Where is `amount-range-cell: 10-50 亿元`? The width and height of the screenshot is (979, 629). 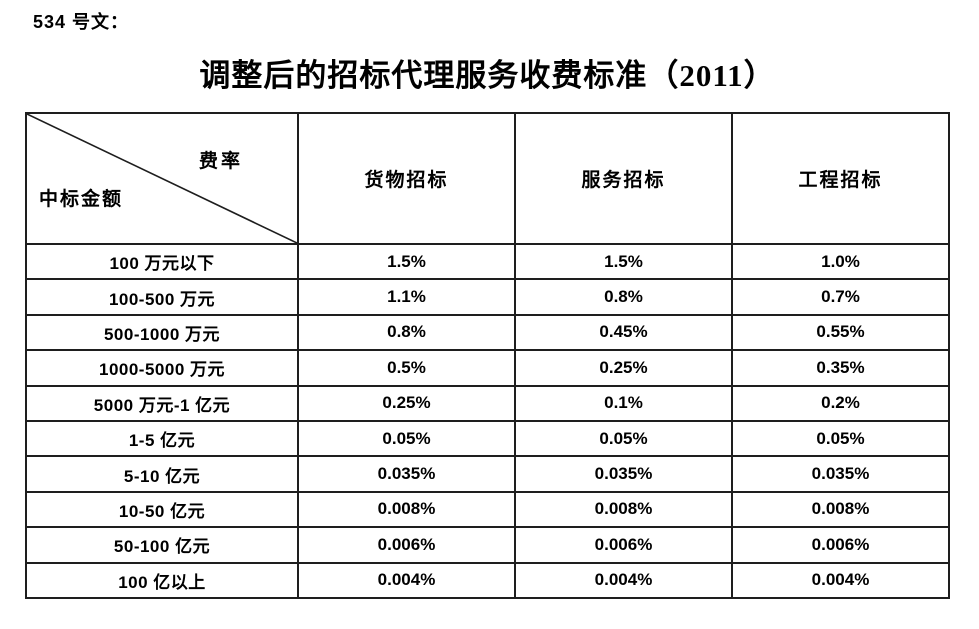 amount-range-cell: 10-50 亿元 is located at coordinates (162, 509).